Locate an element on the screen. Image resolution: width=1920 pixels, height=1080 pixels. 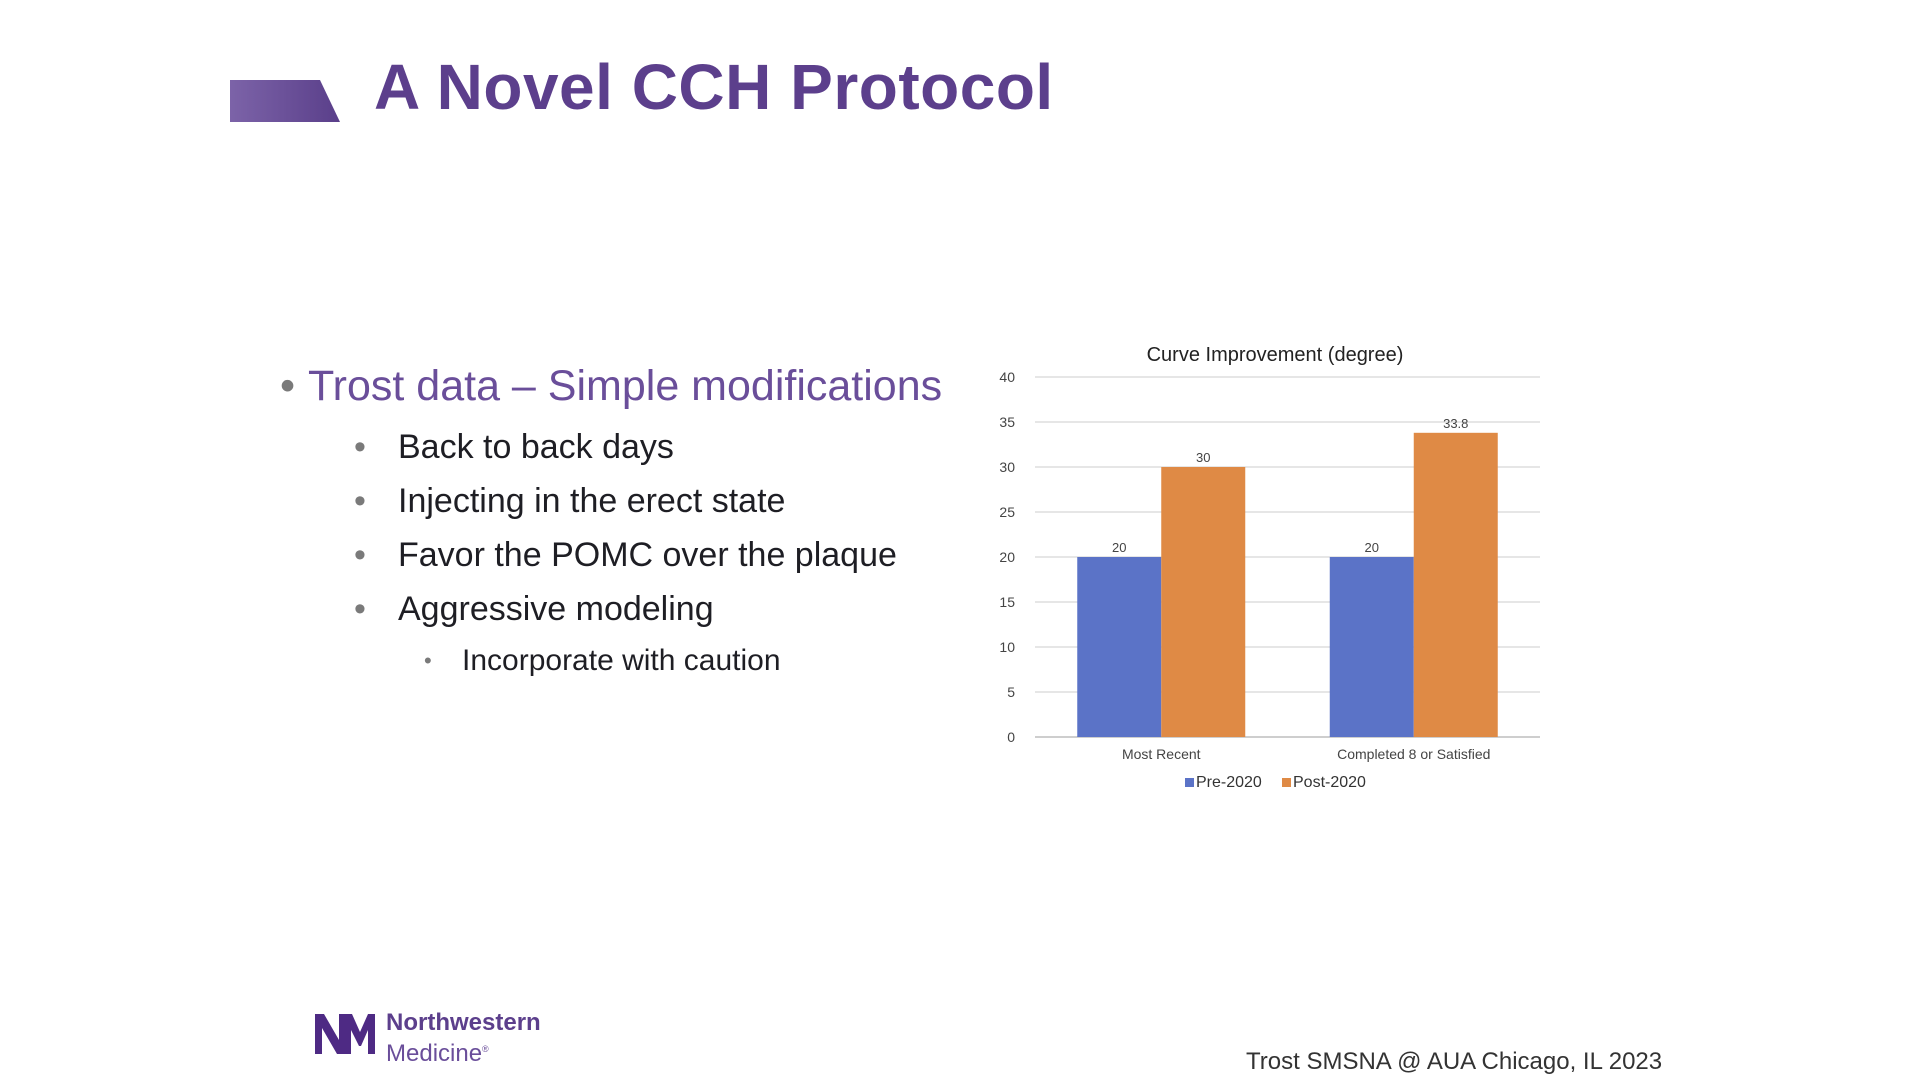
bullet-item: • Favor the POMC over the plaque is located at coordinates (625, 555).